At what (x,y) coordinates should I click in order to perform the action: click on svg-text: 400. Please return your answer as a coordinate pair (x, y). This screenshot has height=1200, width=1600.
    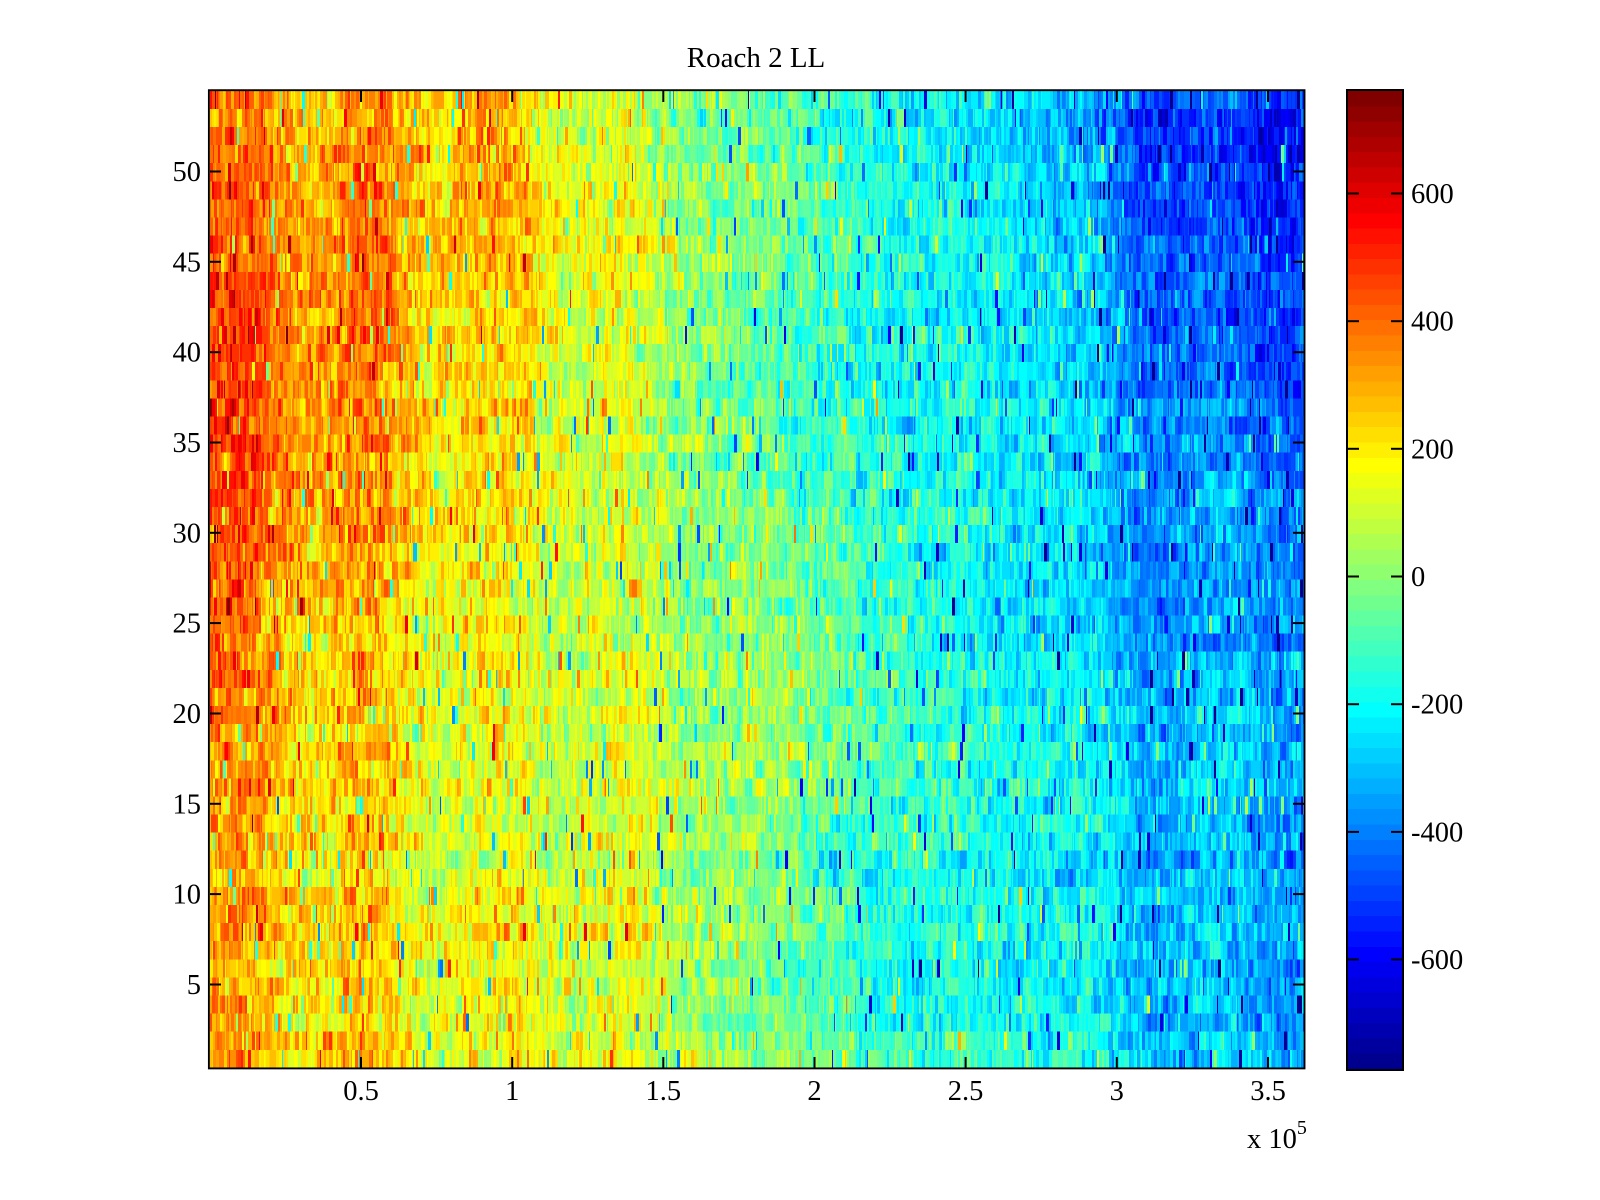
    Looking at the image, I should click on (1432, 322).